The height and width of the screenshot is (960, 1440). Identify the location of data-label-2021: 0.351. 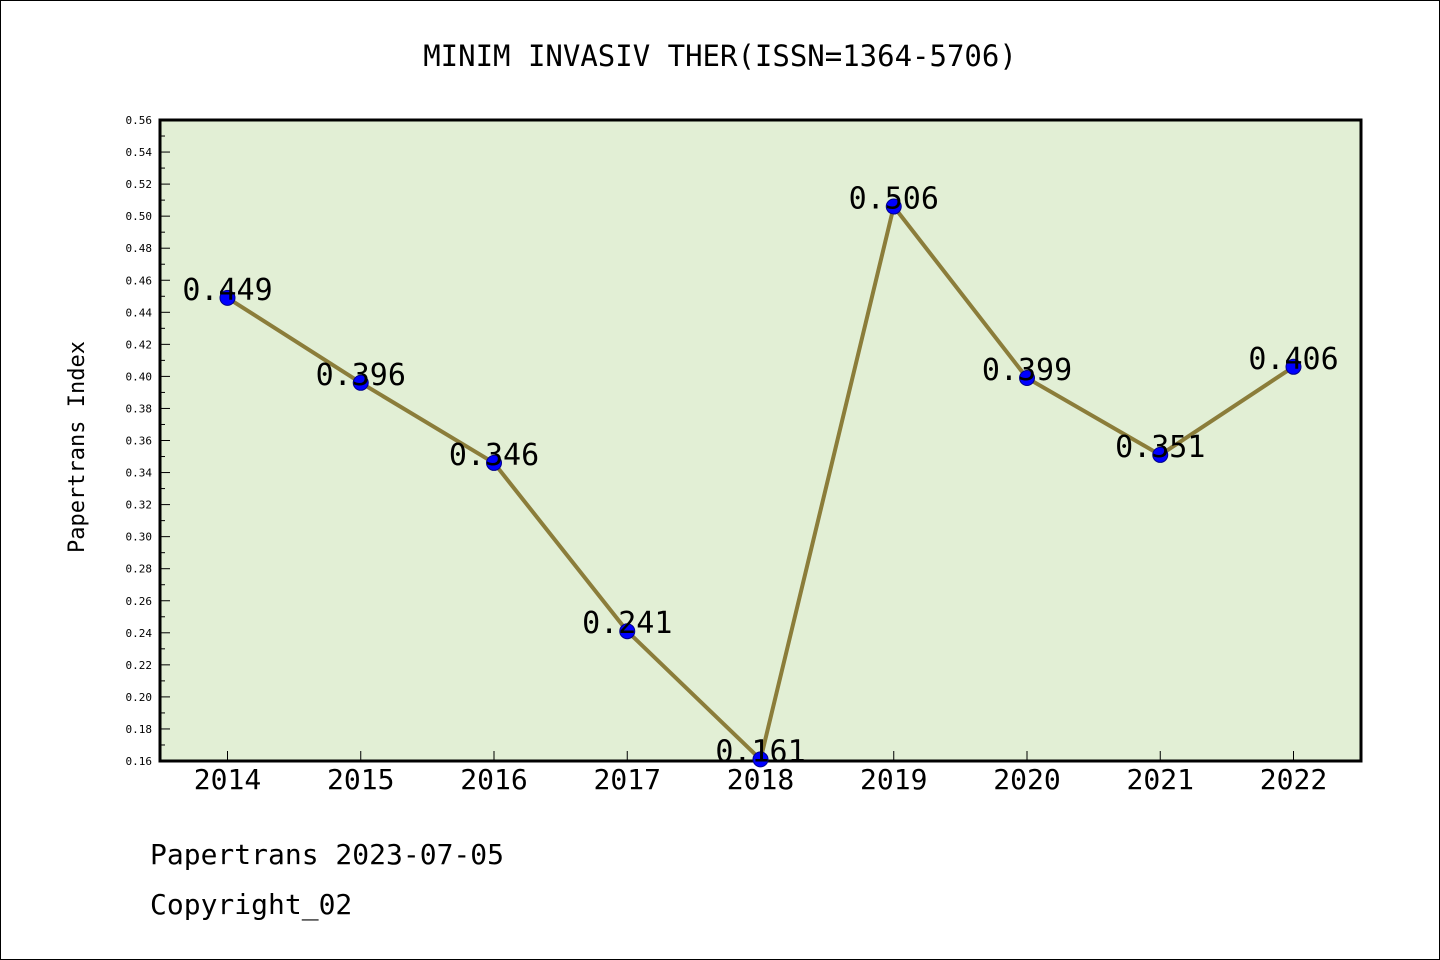
(1160, 447).